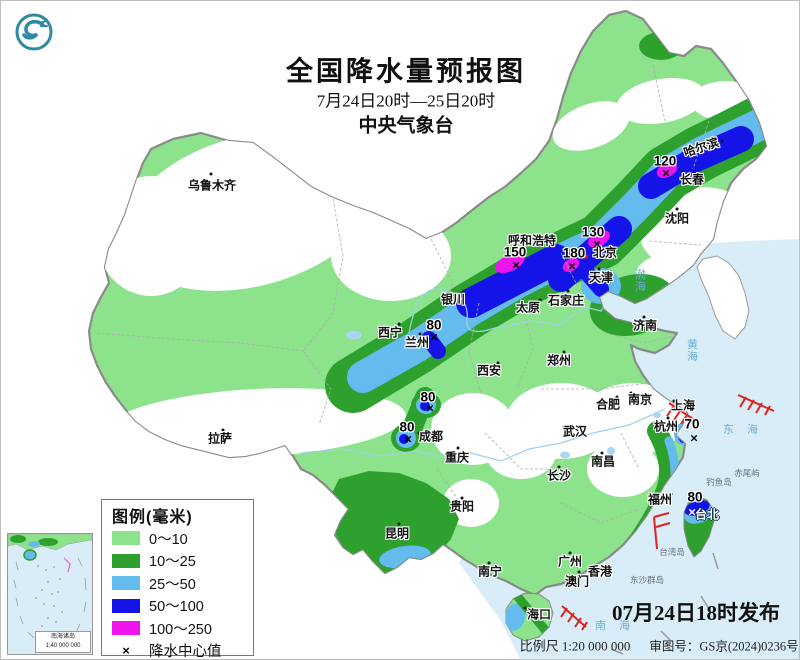 This screenshot has height=660, width=800. I want to click on legend-center-row: × 降水中心值, so click(178, 650).